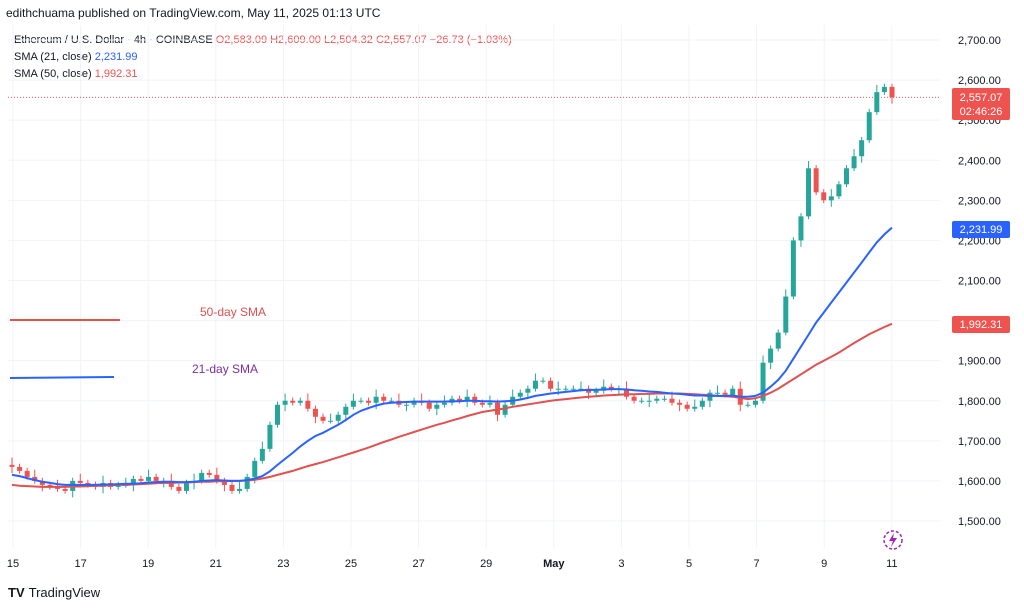 This screenshot has width=1024, height=610. Describe the element at coordinates (13, 564) in the screenshot. I see `x-tick-label: 15` at that location.